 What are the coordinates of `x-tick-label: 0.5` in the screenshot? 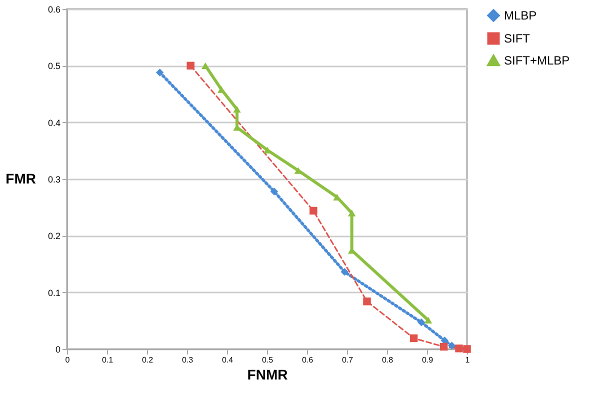 It's located at (268, 360).